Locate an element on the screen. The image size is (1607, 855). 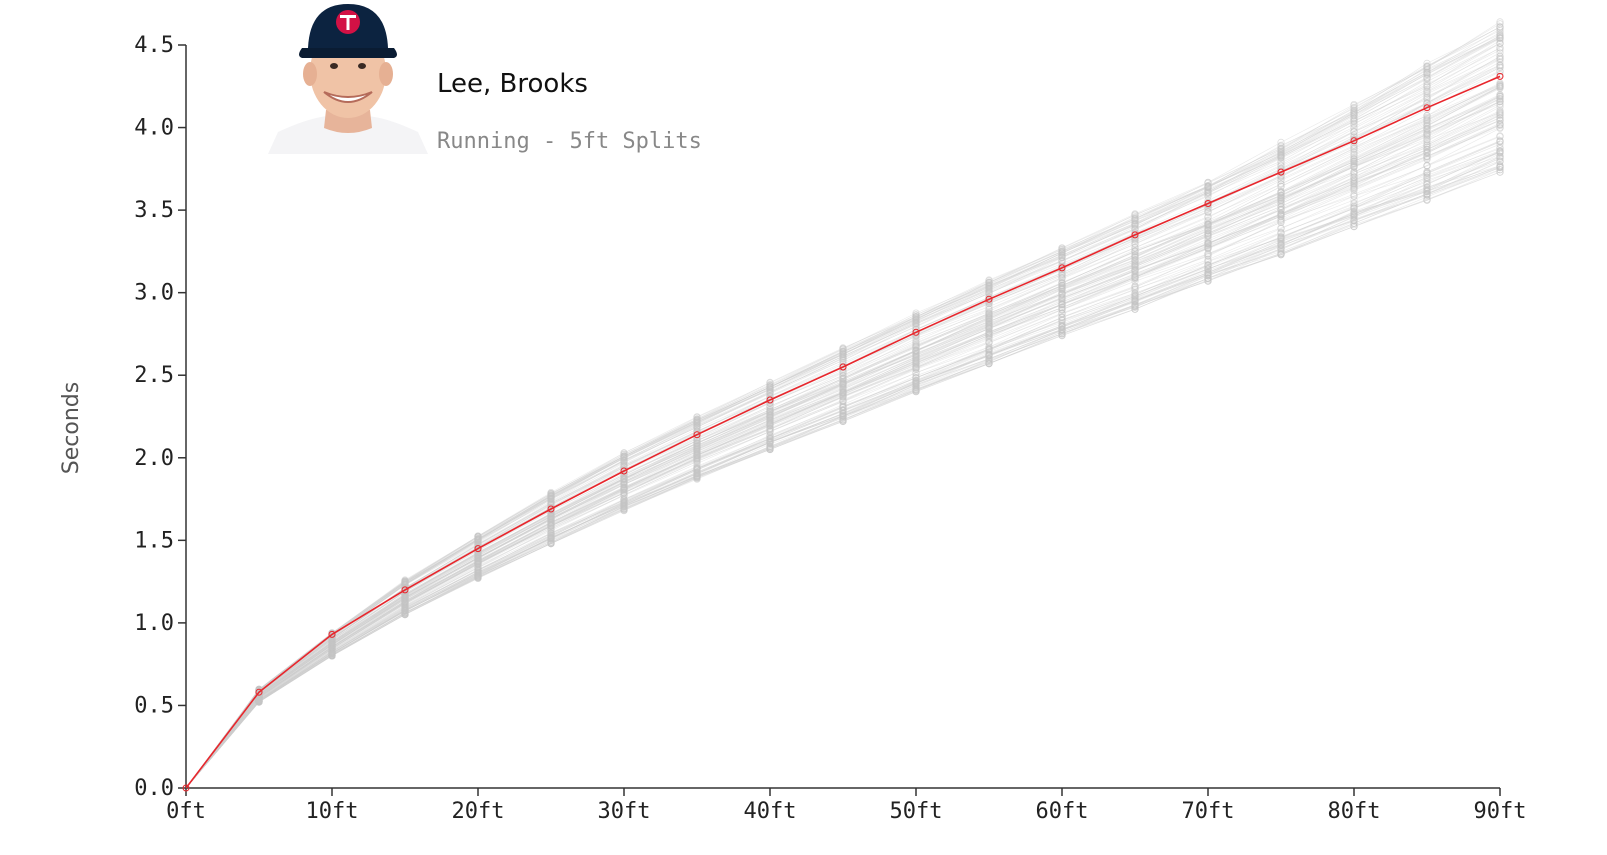
x-tick-label: 70ft is located at coordinates (1208, 811).